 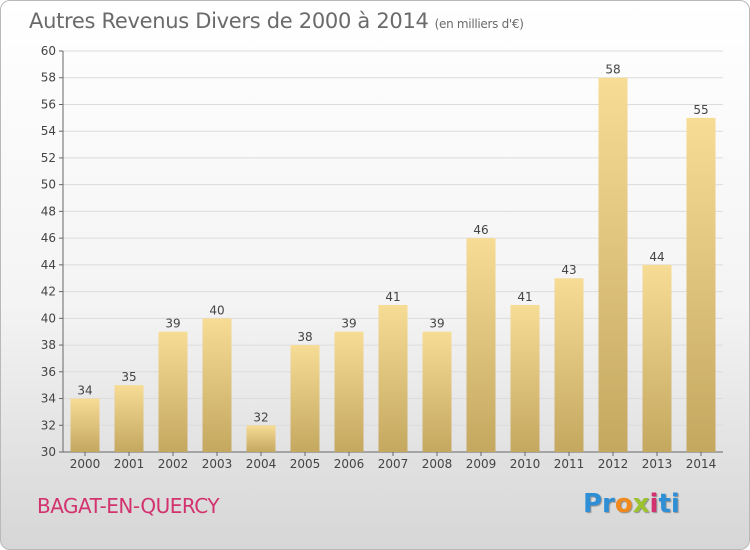 What do you see at coordinates (128, 506) in the screenshot?
I see `town-name: BAGAT-EN-QUERCY` at bounding box center [128, 506].